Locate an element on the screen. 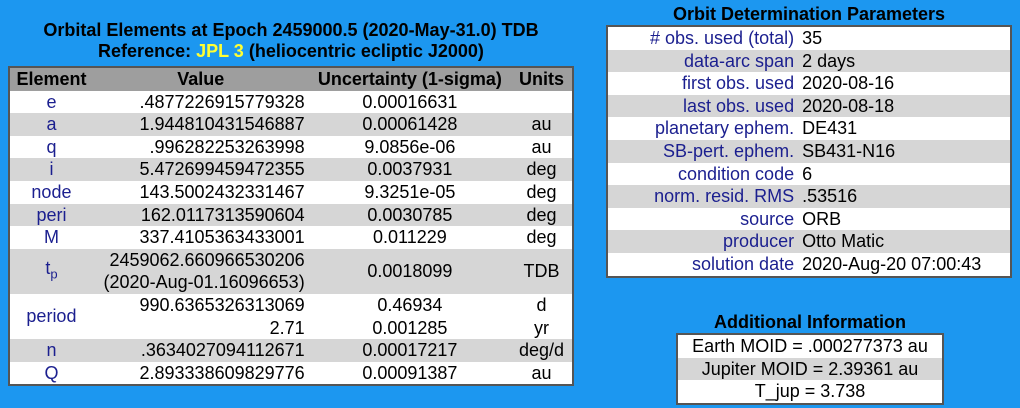 The width and height of the screenshot is (1020, 408). units-cell: au is located at coordinates (542, 374).